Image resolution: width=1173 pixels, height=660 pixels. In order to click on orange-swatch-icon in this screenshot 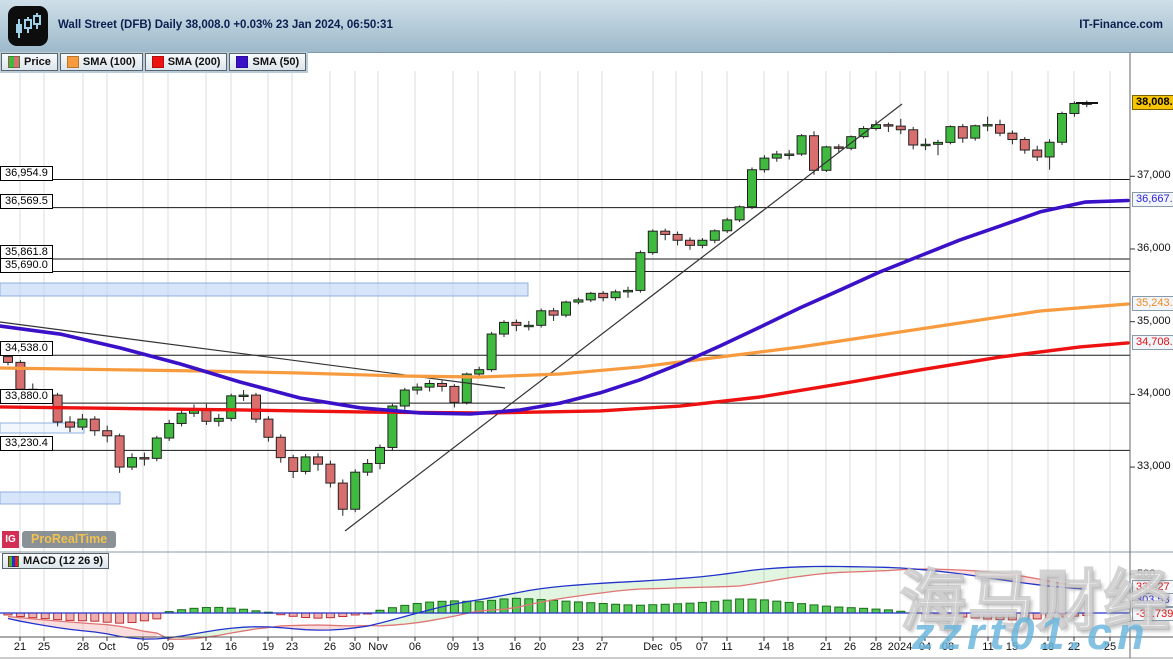, I will do `click(72, 62)`.